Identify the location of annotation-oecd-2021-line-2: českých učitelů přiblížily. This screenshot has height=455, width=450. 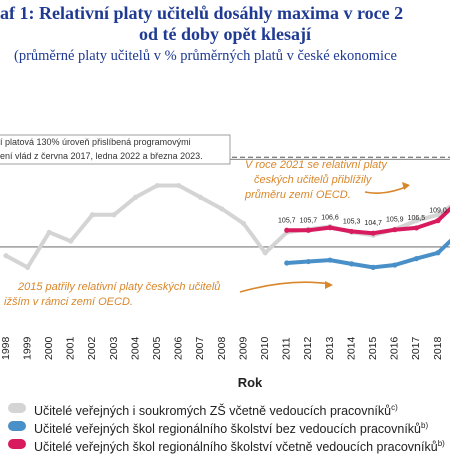
(313, 180).